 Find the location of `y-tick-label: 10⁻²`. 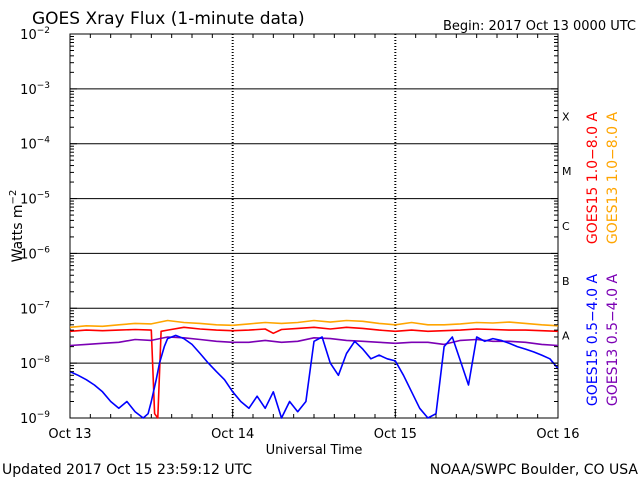

y-tick-label: 10⁻² is located at coordinates (35, 34).